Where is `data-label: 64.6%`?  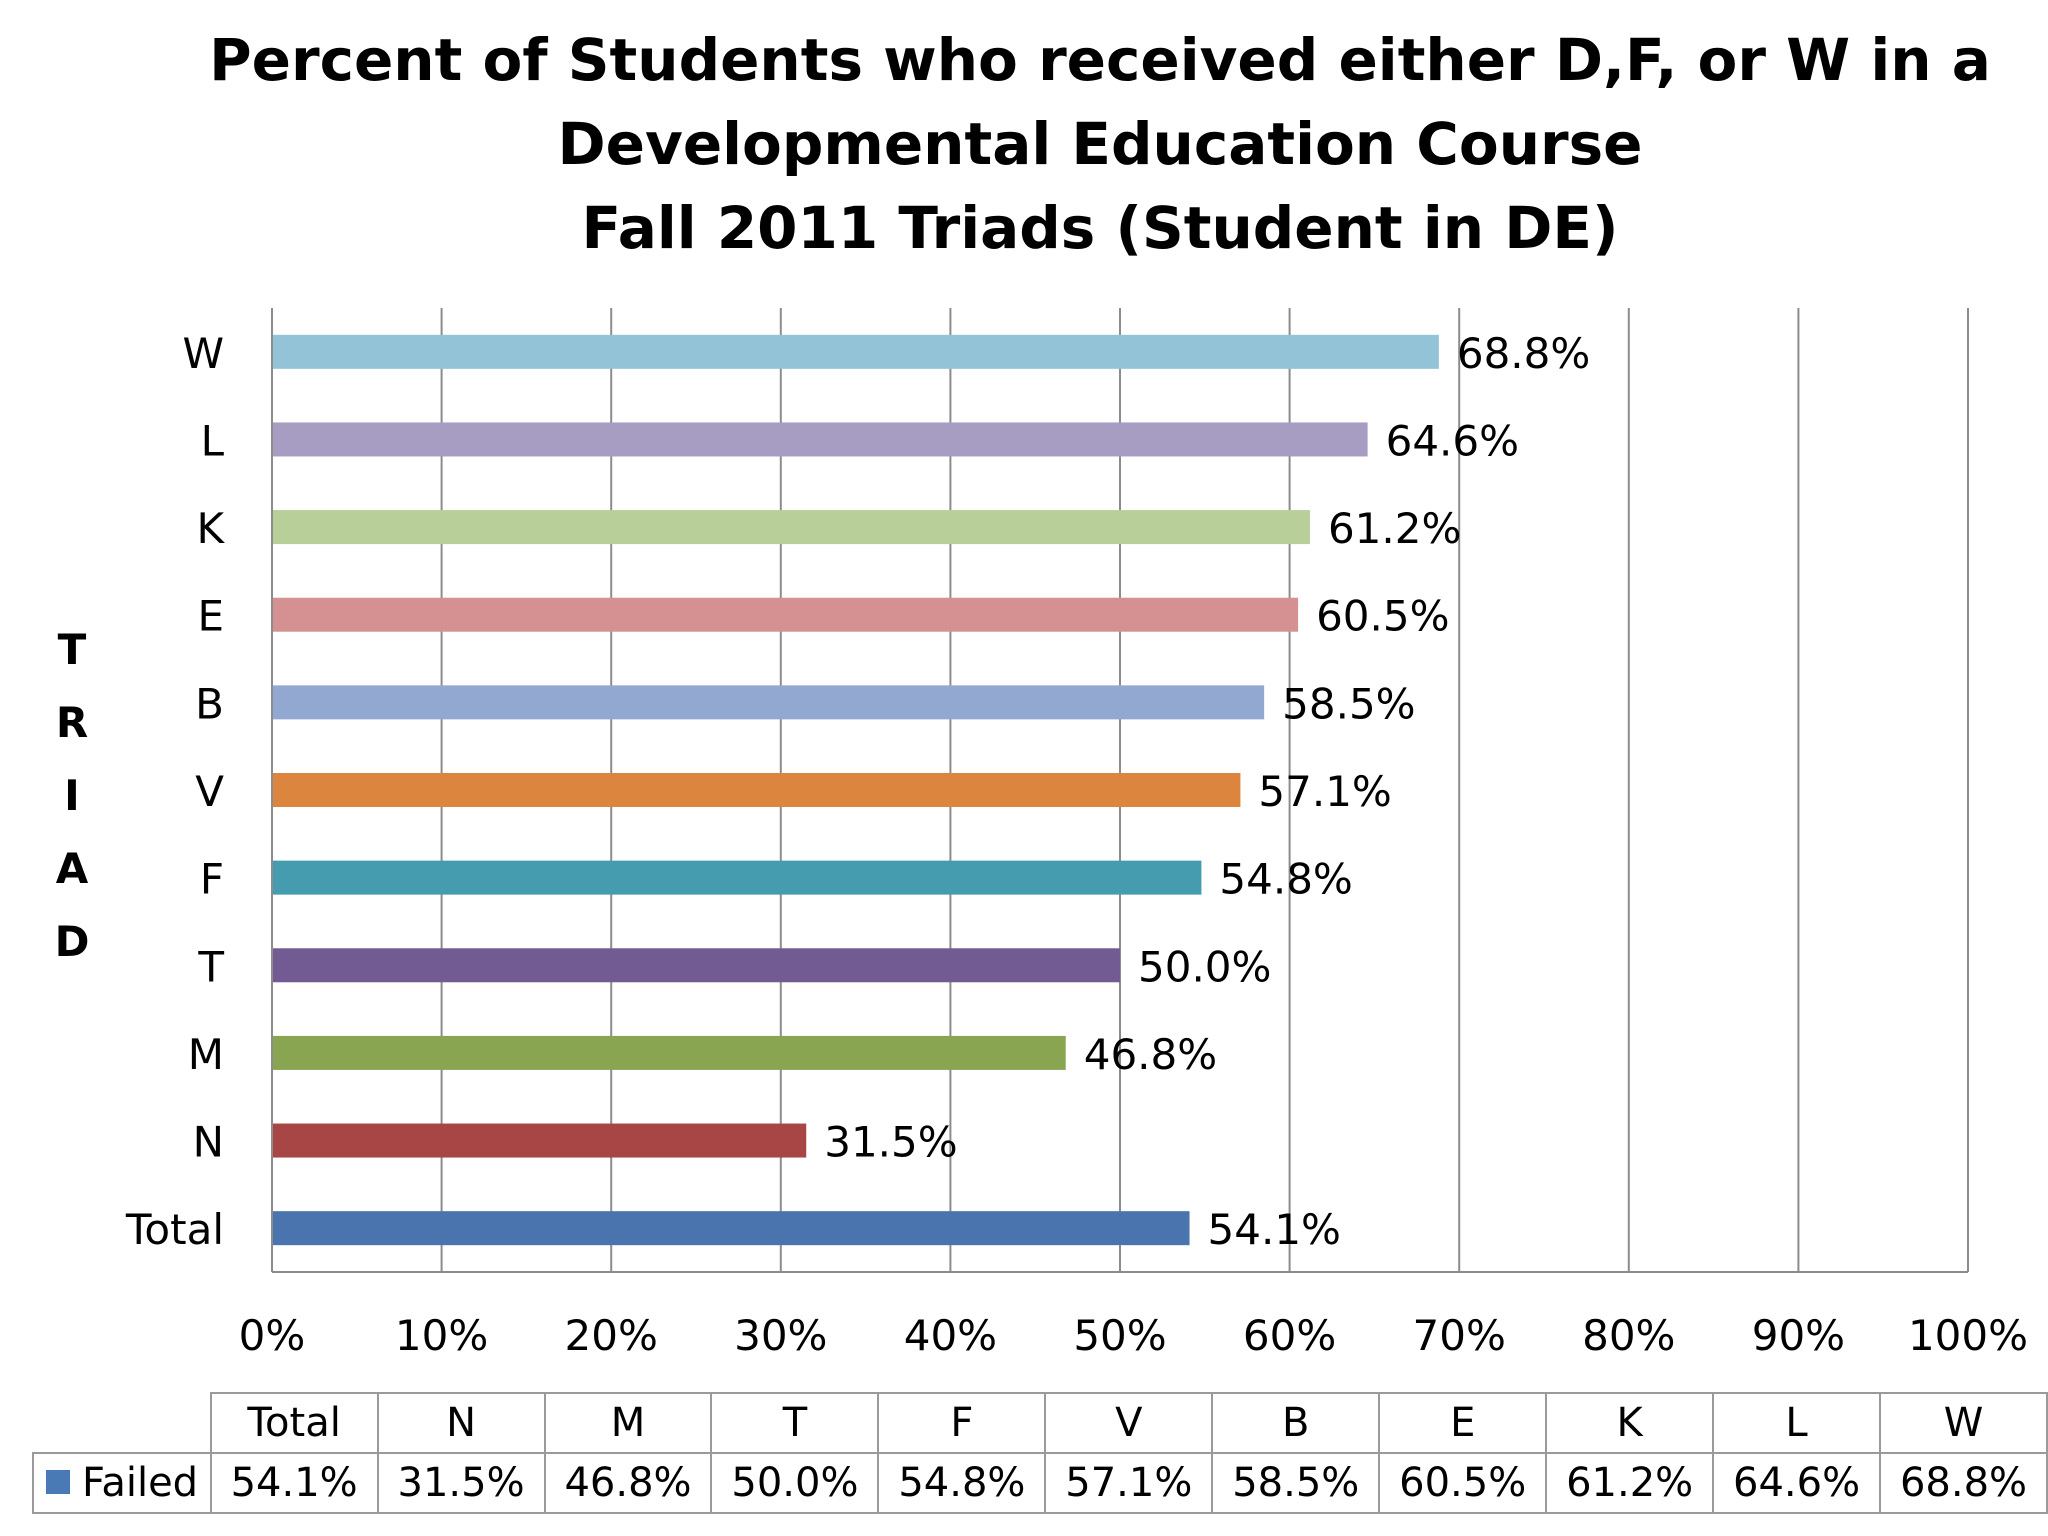
data-label: 64.6% is located at coordinates (1452, 440).